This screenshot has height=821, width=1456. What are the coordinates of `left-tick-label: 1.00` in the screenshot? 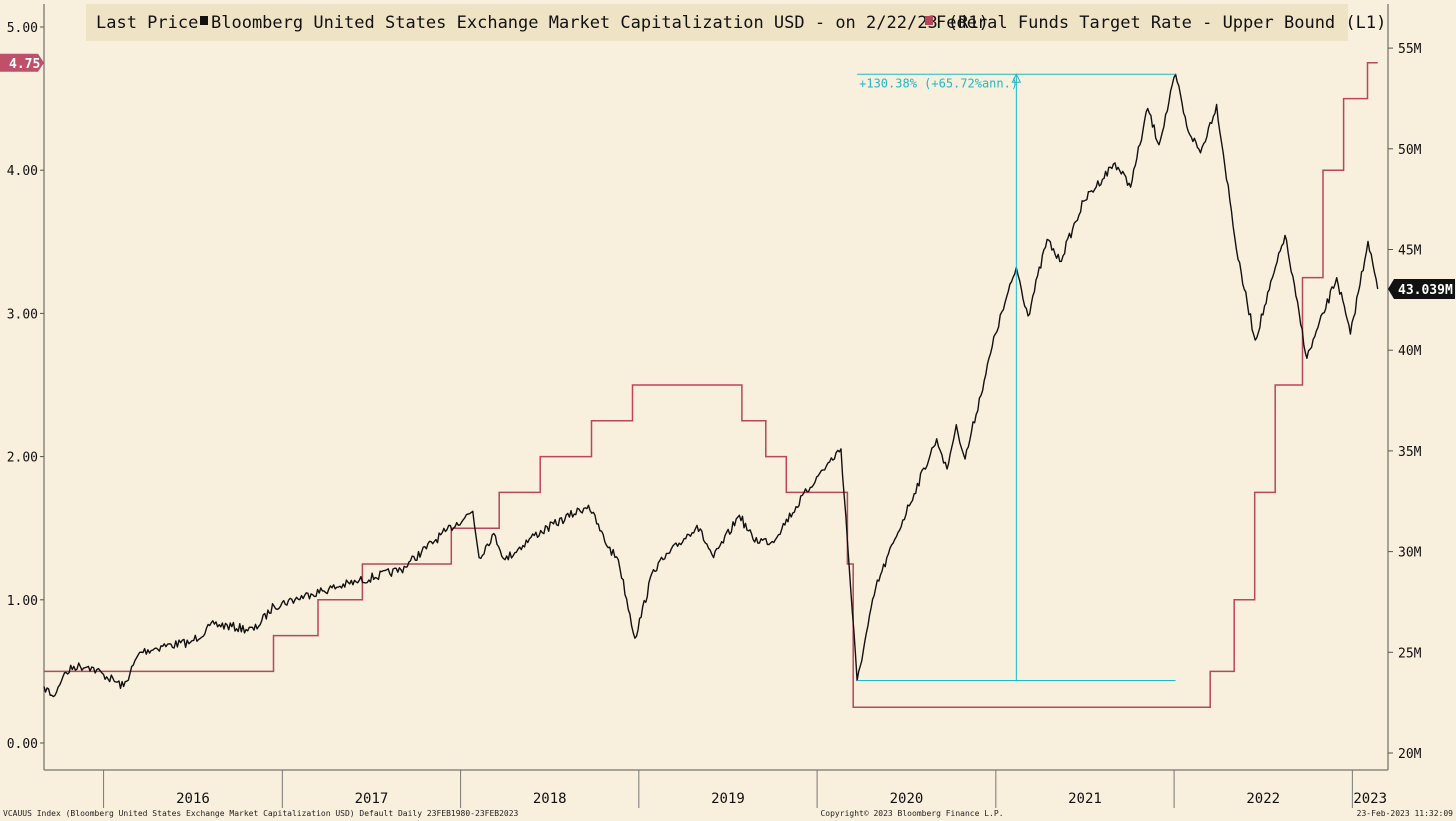 It's located at (22, 601).